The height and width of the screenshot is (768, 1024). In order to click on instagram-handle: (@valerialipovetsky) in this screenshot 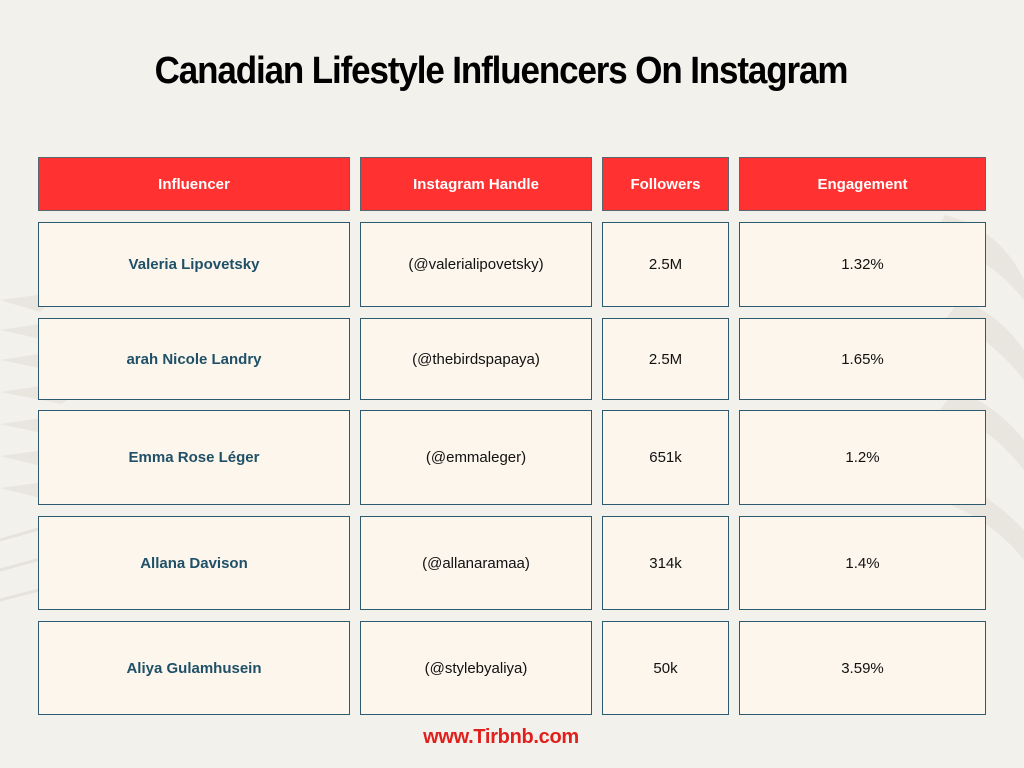, I will do `click(476, 264)`.